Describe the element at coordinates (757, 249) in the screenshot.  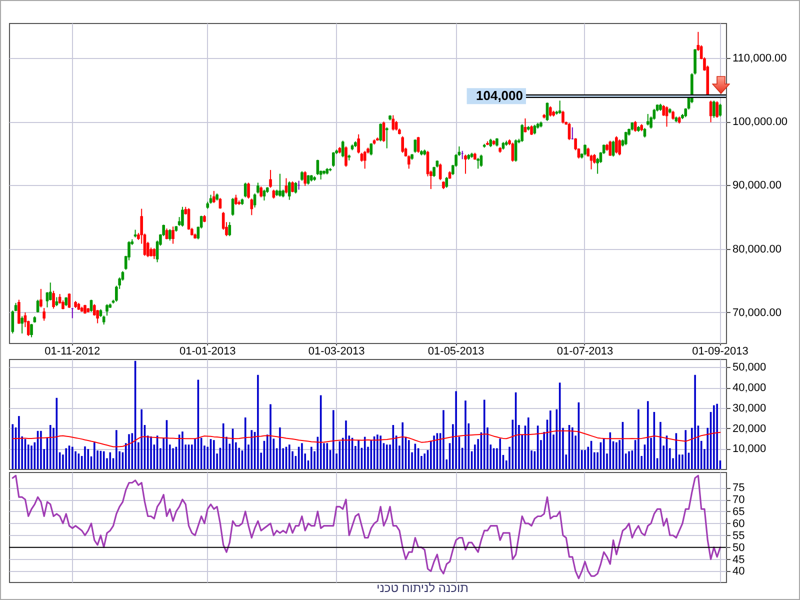
I see `y-tick-label: 80,000.00` at that location.